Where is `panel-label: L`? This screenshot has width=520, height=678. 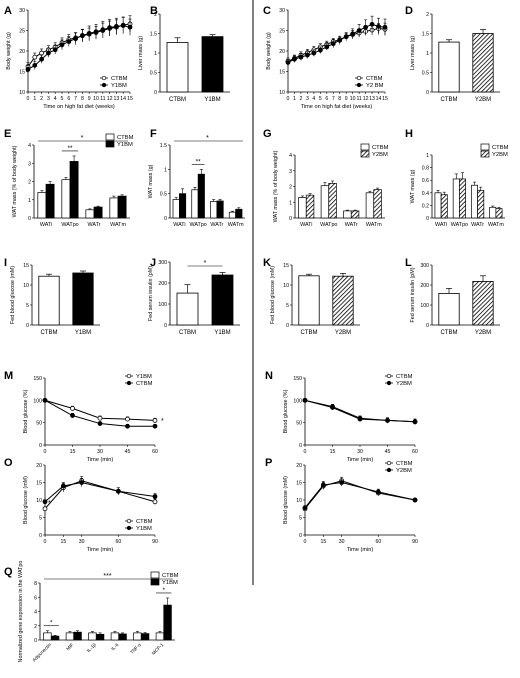
panel-label: L is located at coordinates (408, 263).